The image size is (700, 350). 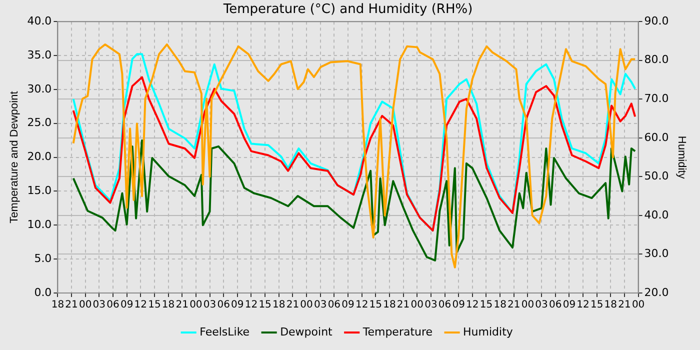 I want to click on y-tick-label: 35.0, so click(x=39, y=55).